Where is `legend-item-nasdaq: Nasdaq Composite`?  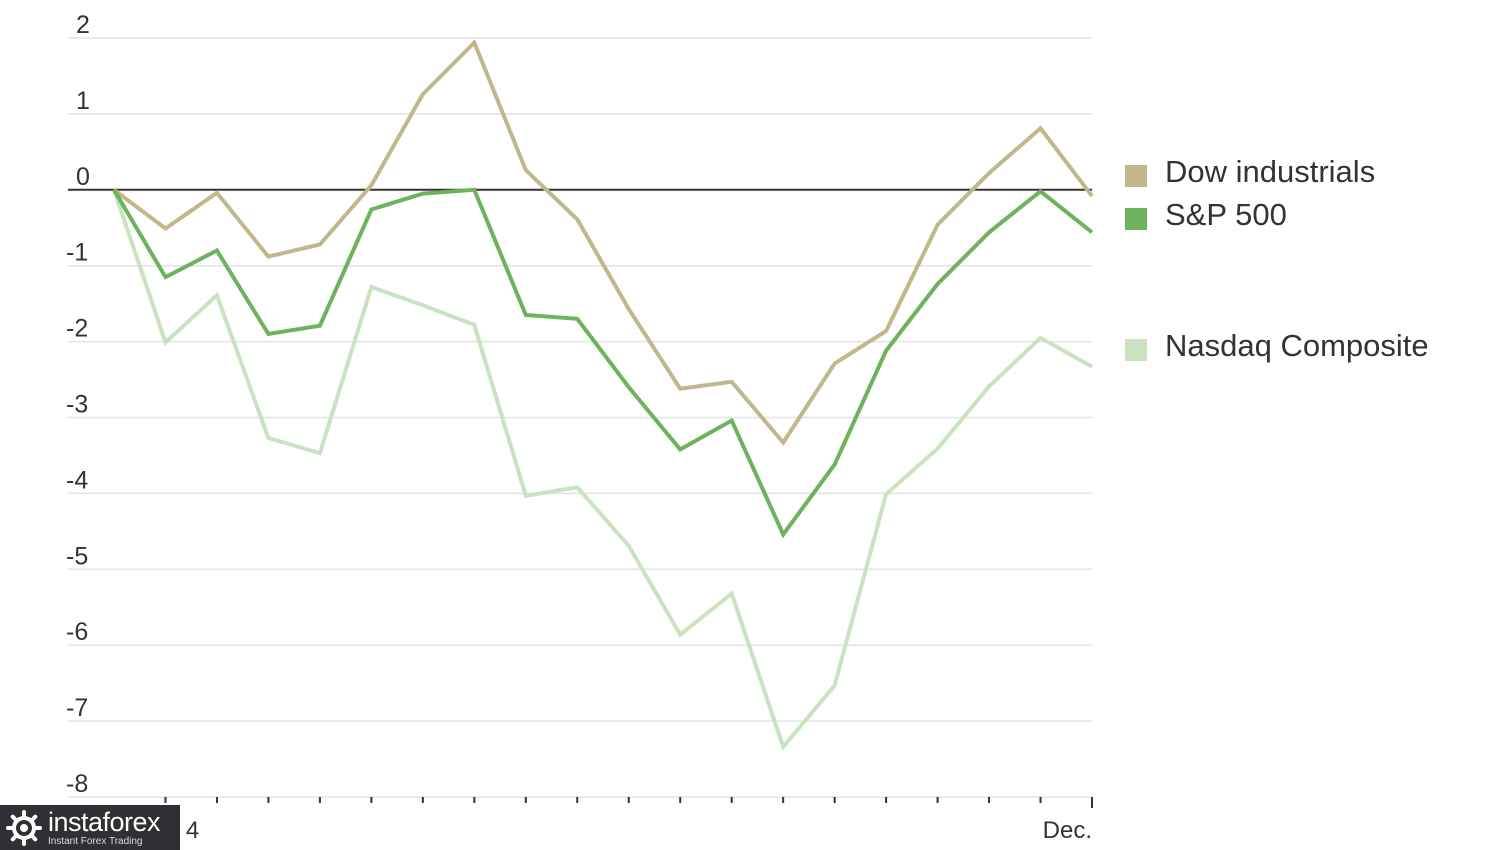
legend-item-nasdaq: Nasdaq Composite is located at coordinates (1277, 346).